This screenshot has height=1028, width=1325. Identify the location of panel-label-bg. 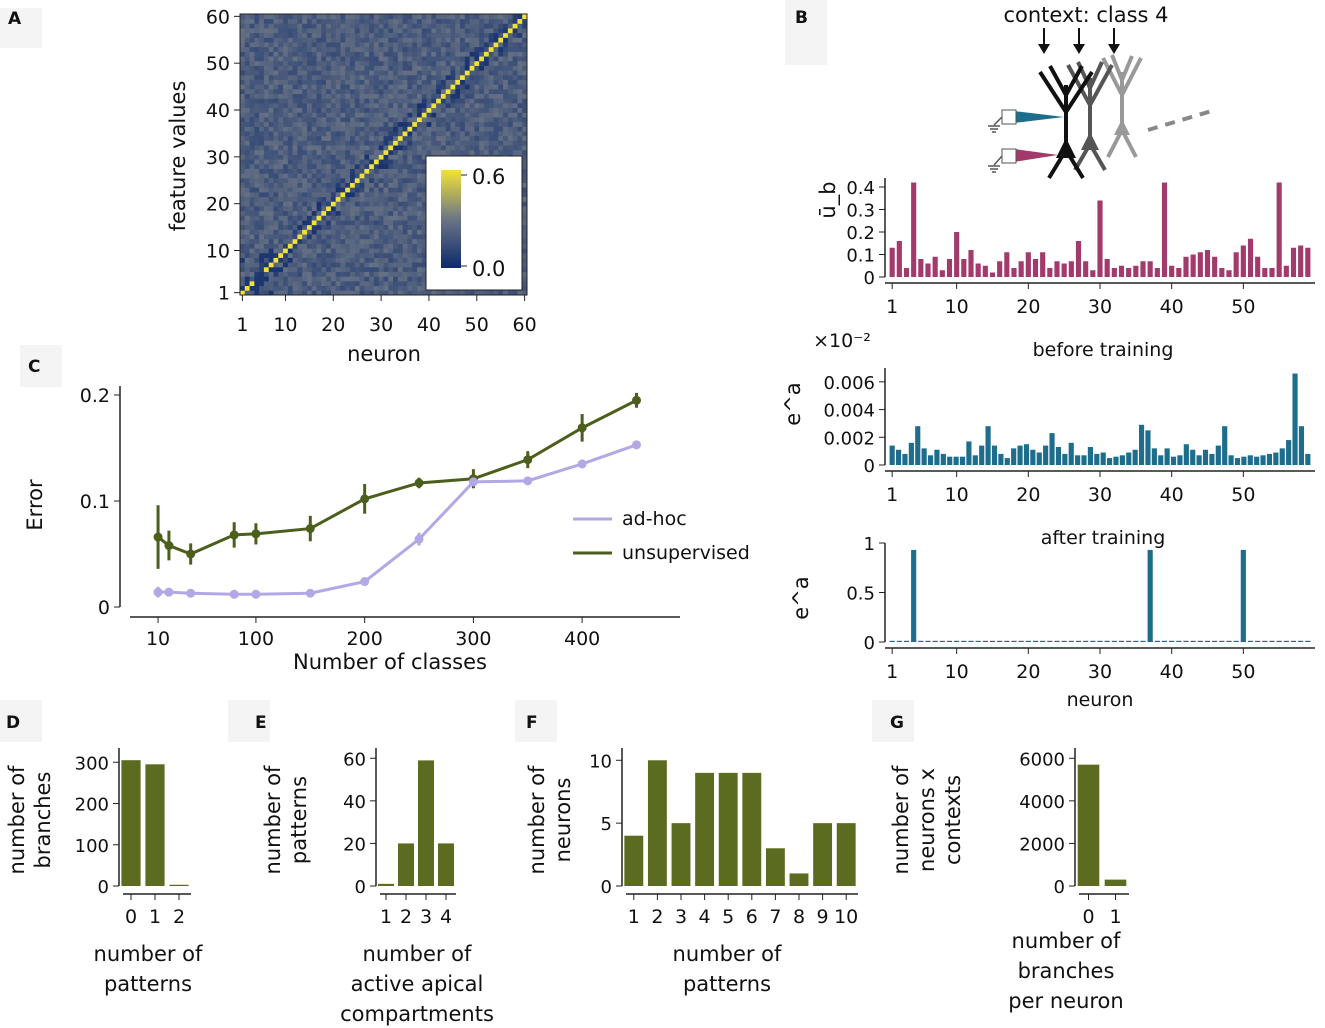
(806, 32).